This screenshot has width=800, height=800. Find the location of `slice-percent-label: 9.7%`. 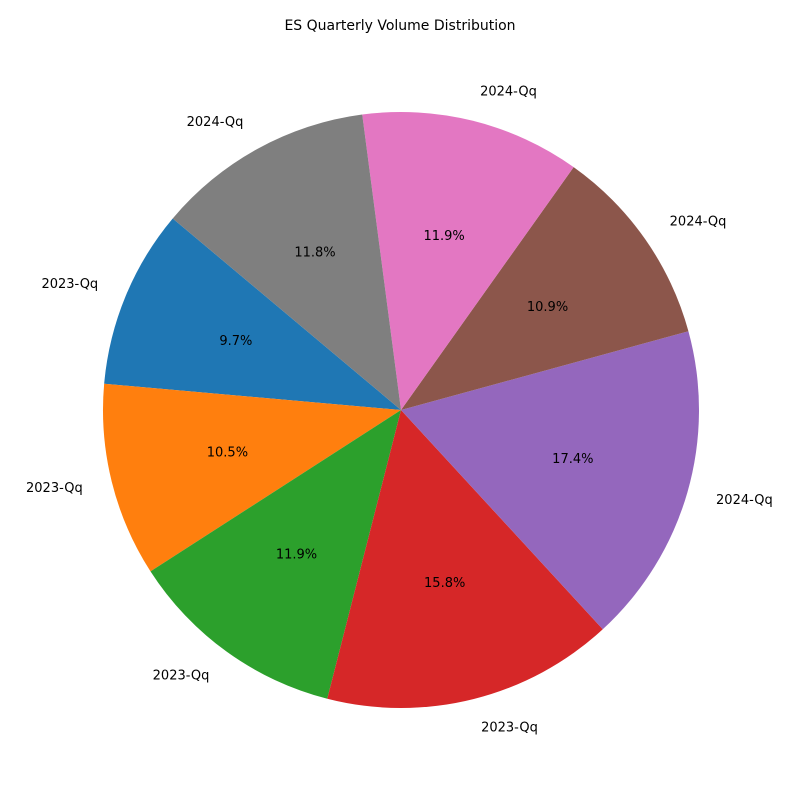

slice-percent-label: 9.7% is located at coordinates (235, 341).